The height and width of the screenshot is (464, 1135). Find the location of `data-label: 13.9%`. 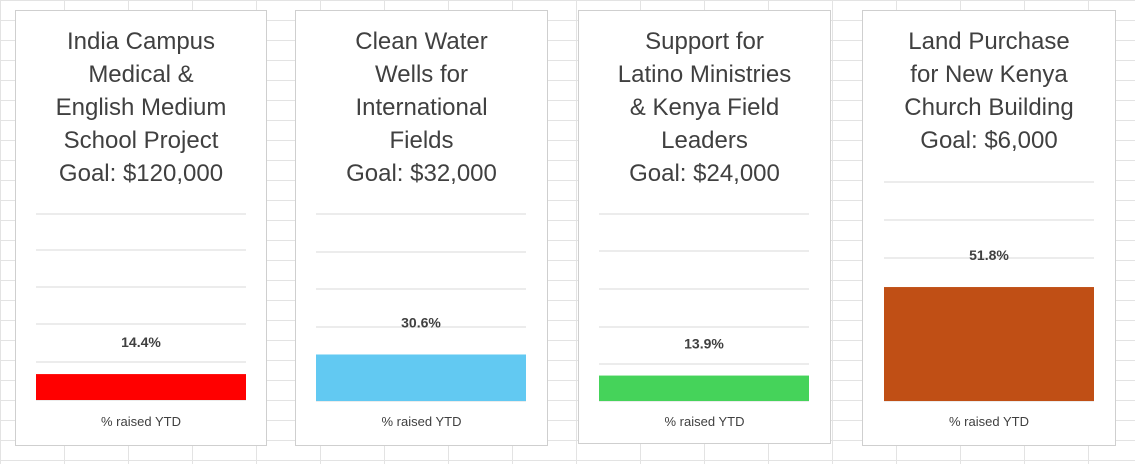

data-label: 13.9% is located at coordinates (704, 344).